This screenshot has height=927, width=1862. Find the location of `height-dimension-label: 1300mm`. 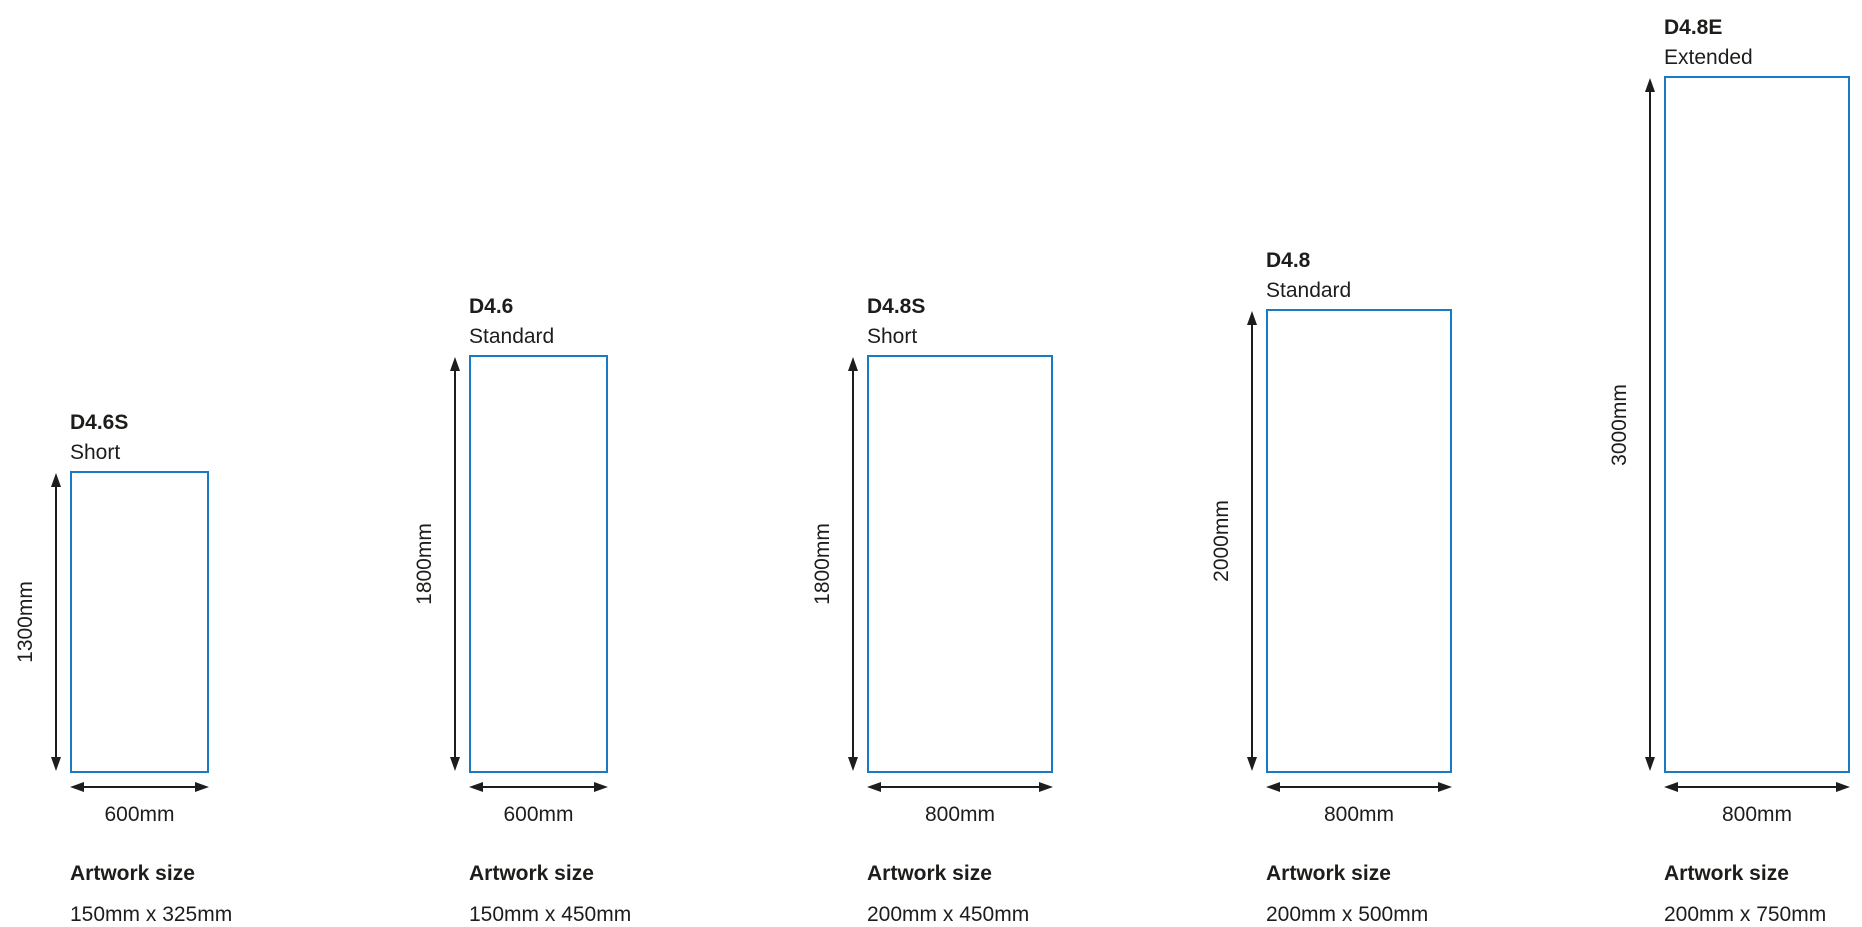

height-dimension-label: 1300mm is located at coordinates (25, 622).